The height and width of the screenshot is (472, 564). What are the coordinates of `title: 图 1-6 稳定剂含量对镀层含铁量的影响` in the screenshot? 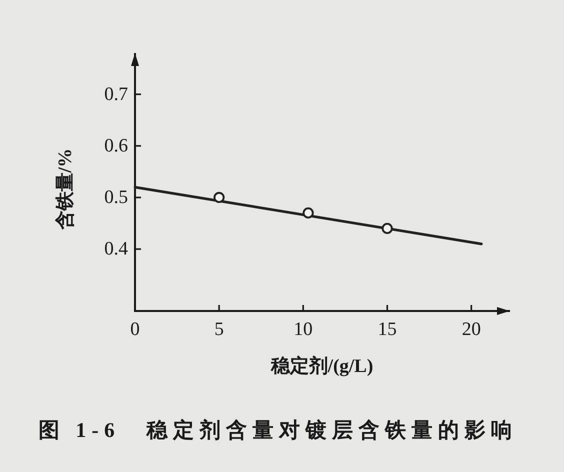 It's located at (278, 430).